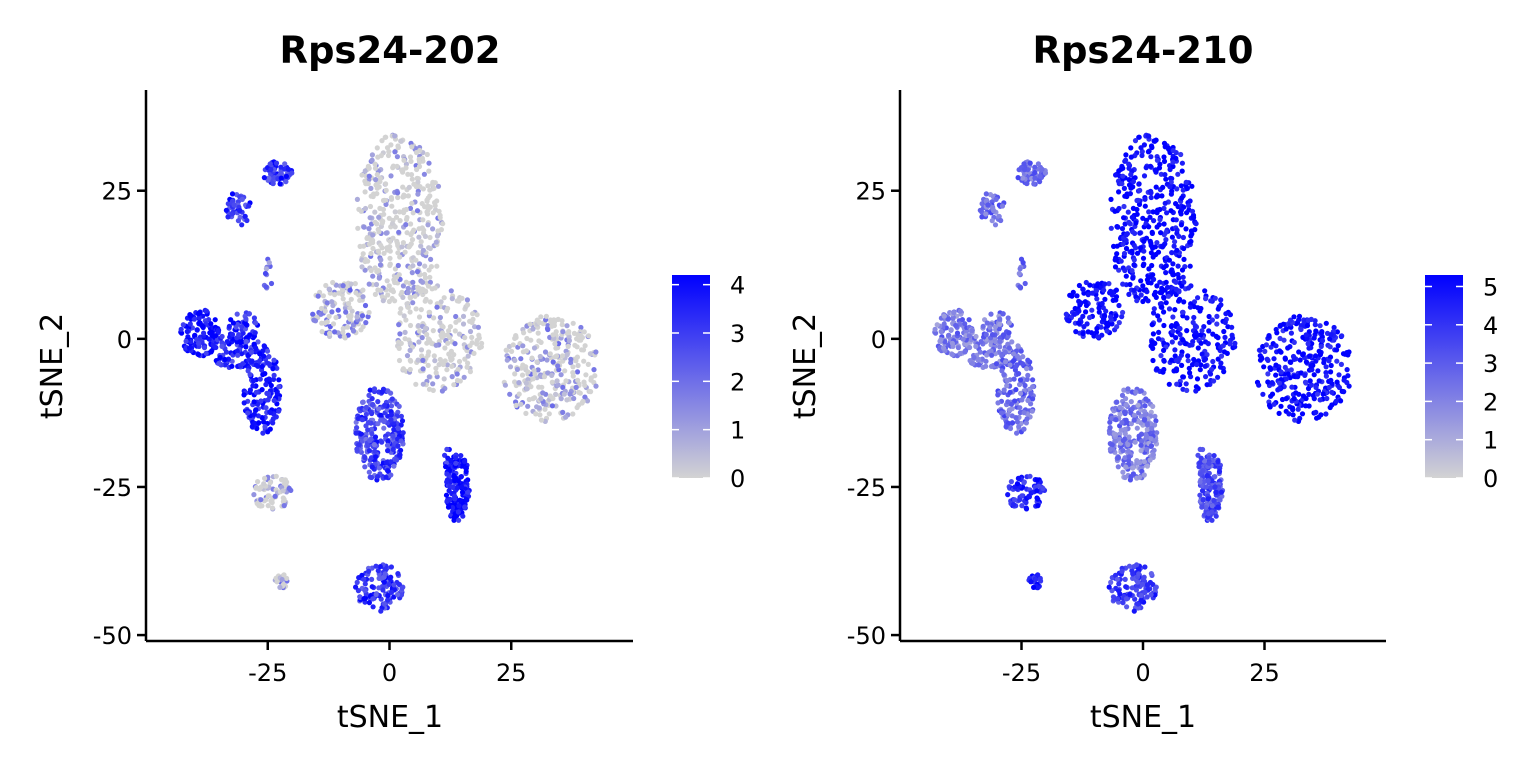 Image resolution: width=1536 pixels, height=768 pixels. What do you see at coordinates (112, 636) in the screenshot?
I see `y-tick-label: -50` at bounding box center [112, 636].